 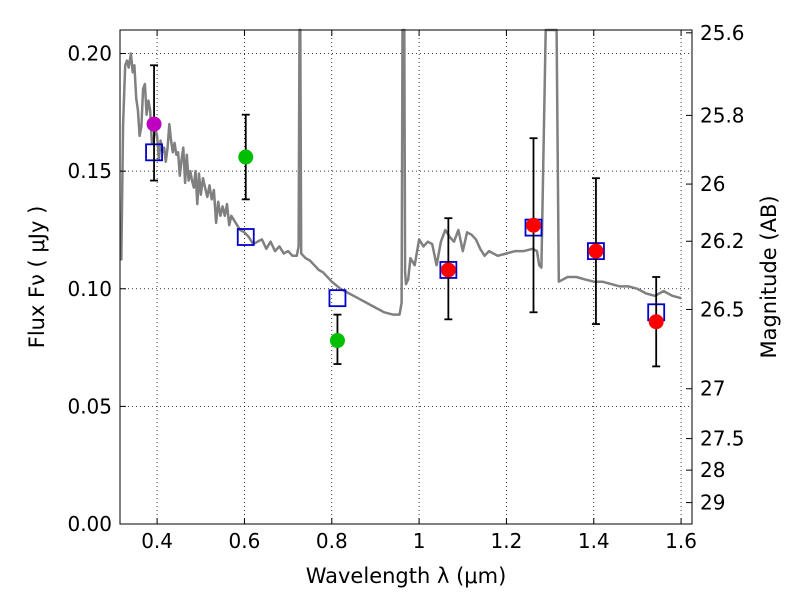 What do you see at coordinates (89, 289) in the screenshot?
I see `y-tick-label: 0.10` at bounding box center [89, 289].